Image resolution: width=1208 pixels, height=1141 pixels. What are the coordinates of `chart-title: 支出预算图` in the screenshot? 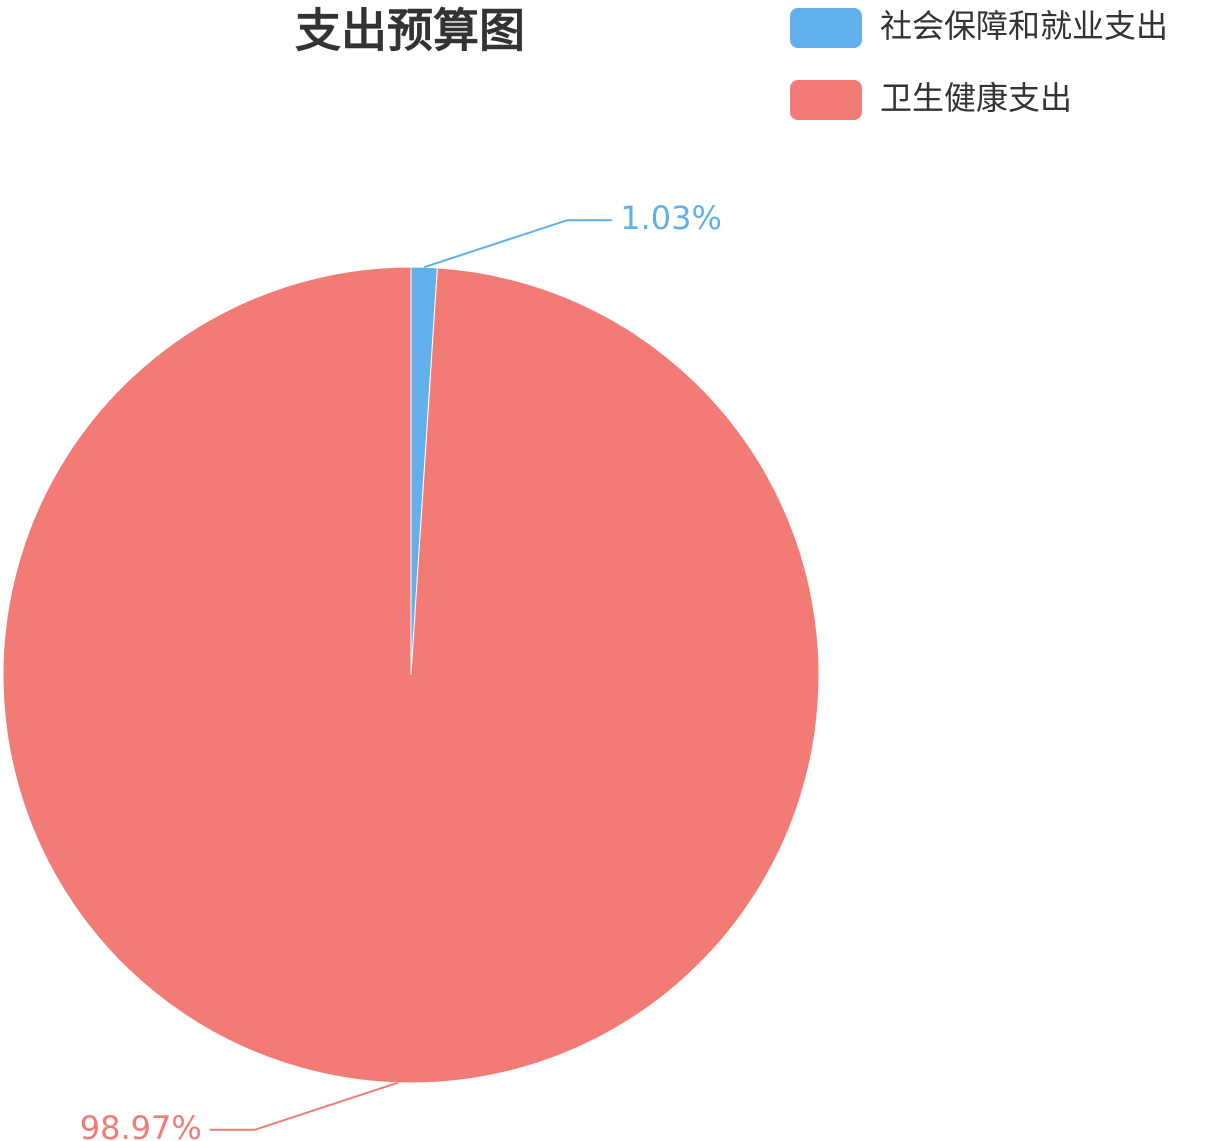 It's located at (410, 31).